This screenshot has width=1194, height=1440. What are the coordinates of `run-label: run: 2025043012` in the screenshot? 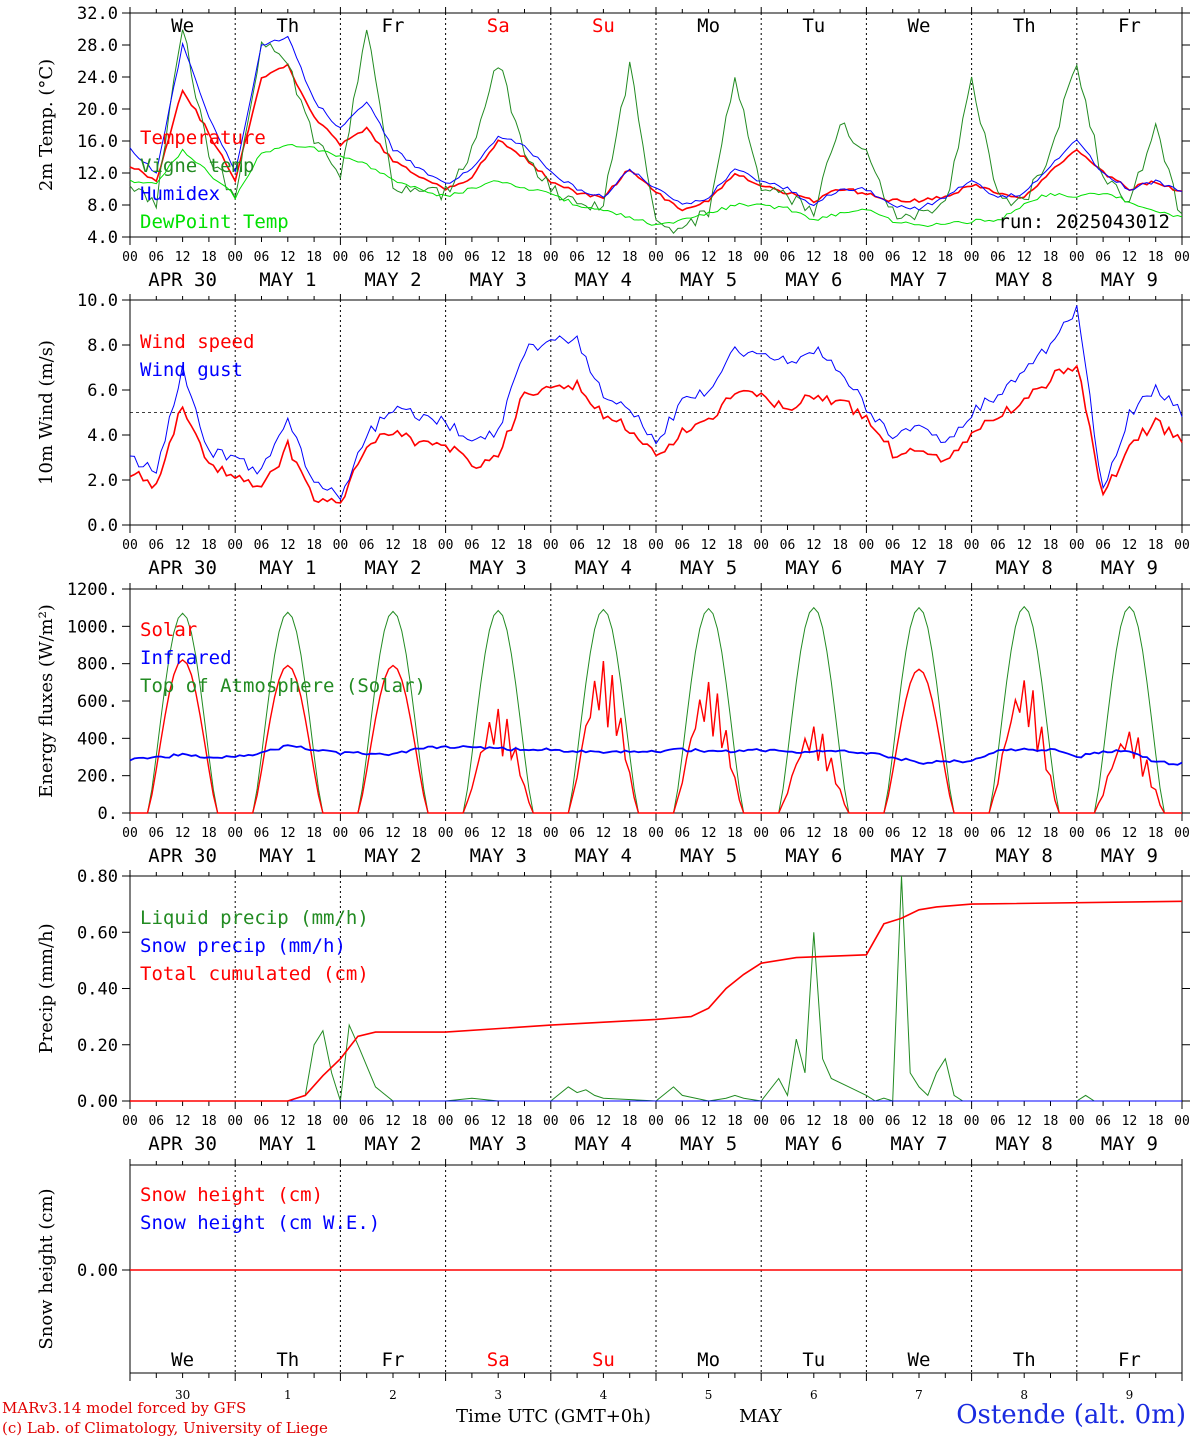 It's located at (1084, 222).